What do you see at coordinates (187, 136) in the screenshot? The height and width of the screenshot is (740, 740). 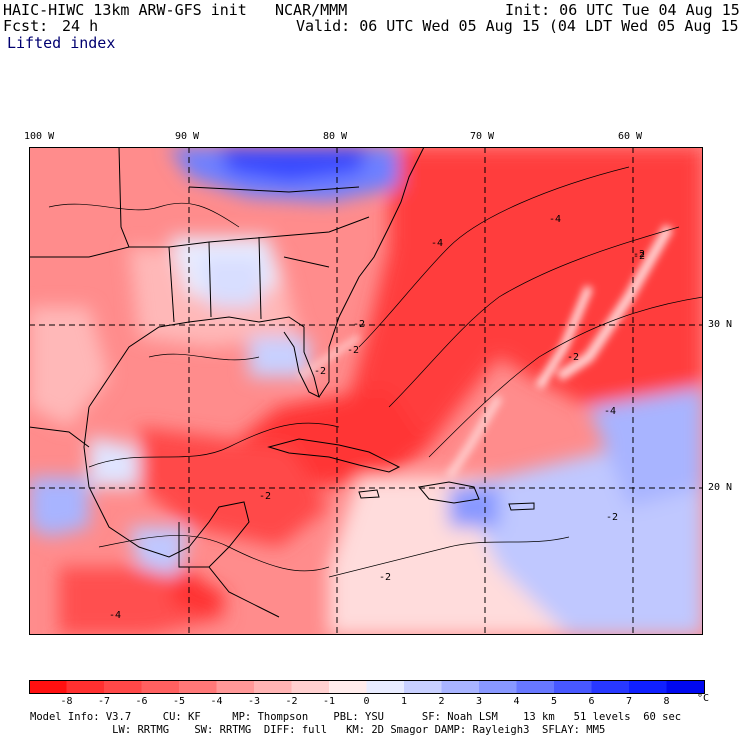 I see `lon-label-90w: 90 W` at bounding box center [187, 136].